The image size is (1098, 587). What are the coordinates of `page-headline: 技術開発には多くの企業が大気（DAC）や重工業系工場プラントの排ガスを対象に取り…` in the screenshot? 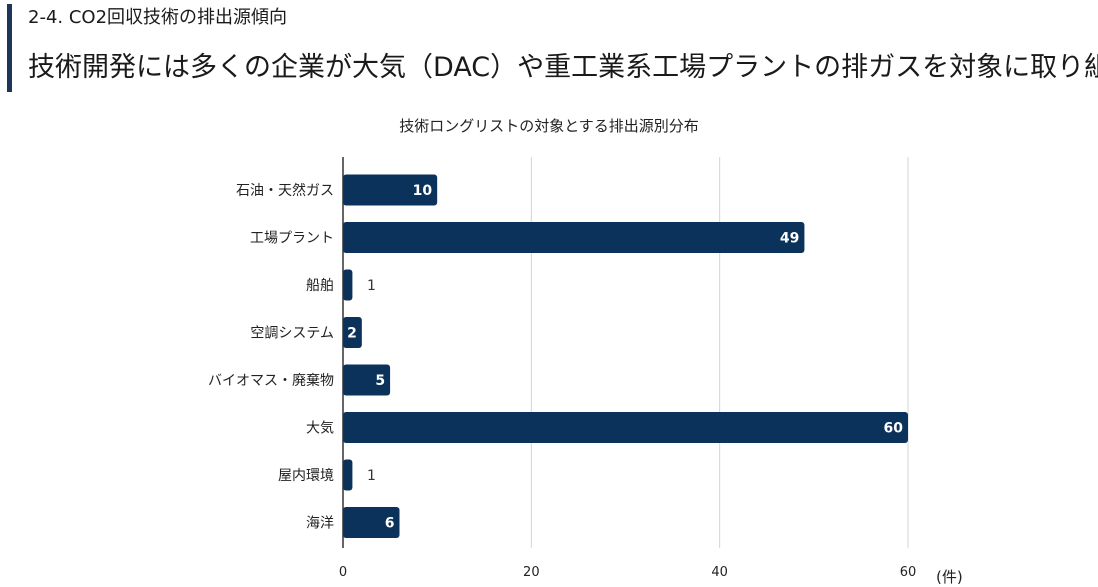 It's located at (563, 67).